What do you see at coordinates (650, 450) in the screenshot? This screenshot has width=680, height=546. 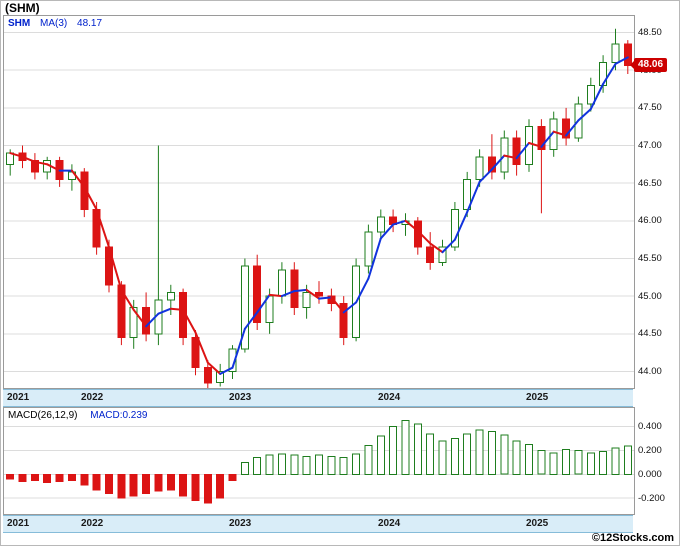 I see `macd-axis-tick: 0.200` at bounding box center [650, 450].